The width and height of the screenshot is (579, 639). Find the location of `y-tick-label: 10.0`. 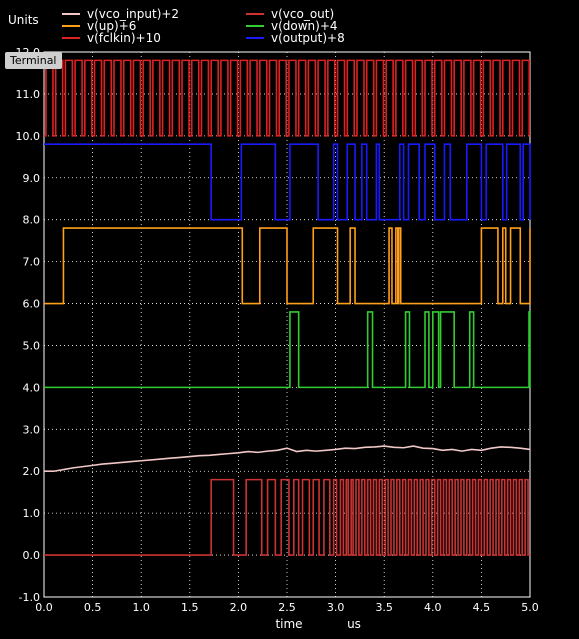

y-tick-label: 10.0 is located at coordinates (28, 136).